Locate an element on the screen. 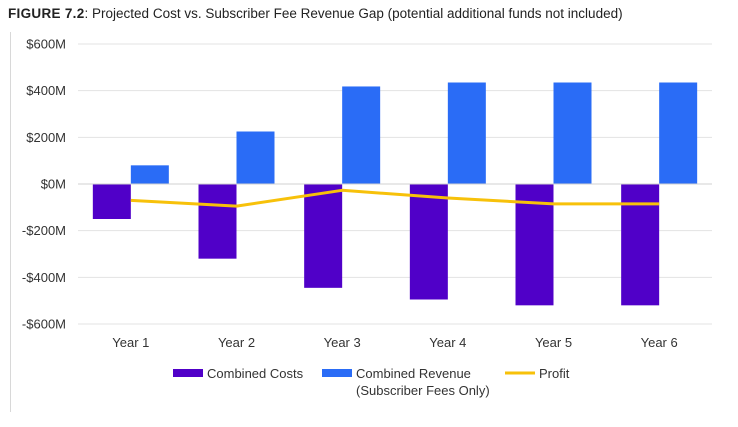 The height and width of the screenshot is (427, 738). legend-swatch-costs is located at coordinates (188, 373).